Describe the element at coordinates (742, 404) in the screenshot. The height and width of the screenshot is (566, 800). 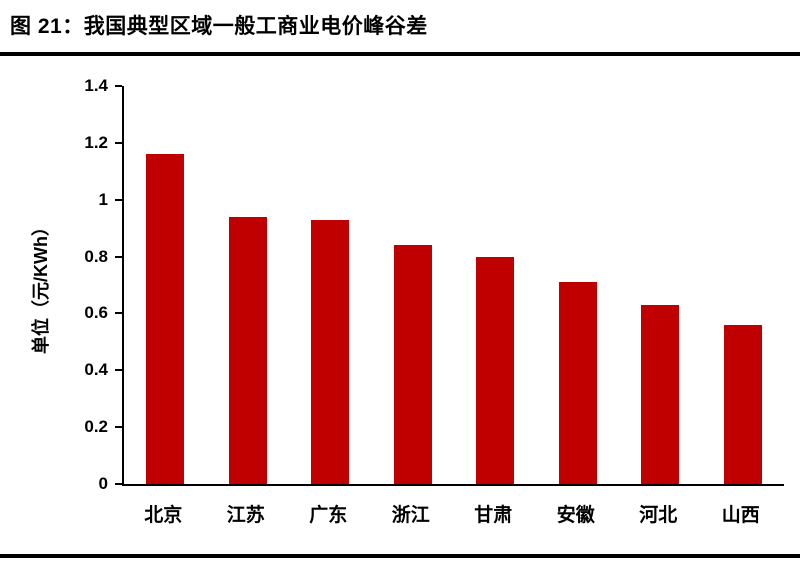
I see `bar-山西` at that location.